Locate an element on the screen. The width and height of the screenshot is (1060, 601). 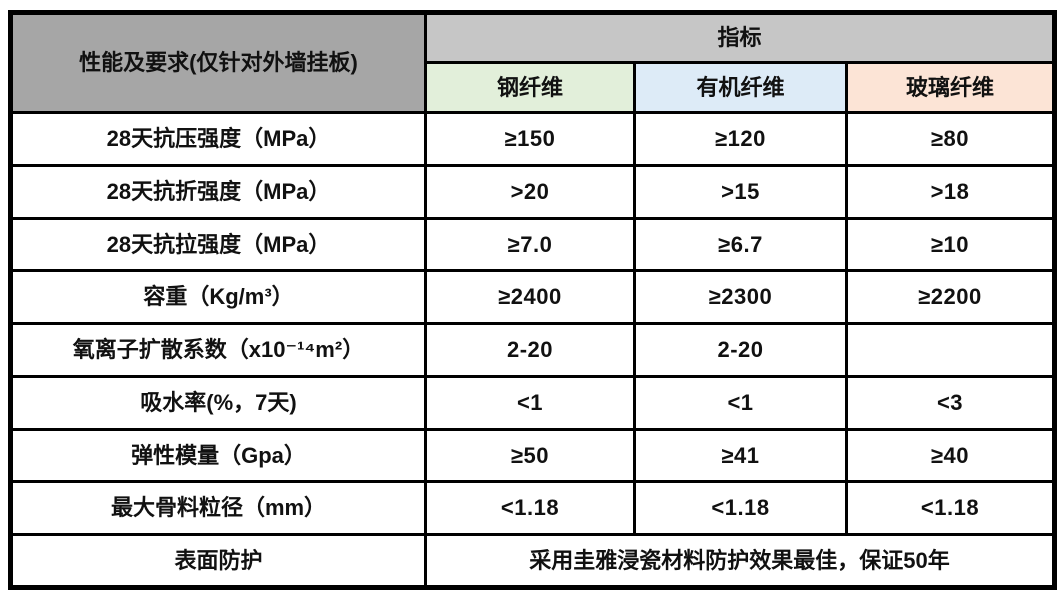
value-cell: ≥150 is located at coordinates (530, 139).